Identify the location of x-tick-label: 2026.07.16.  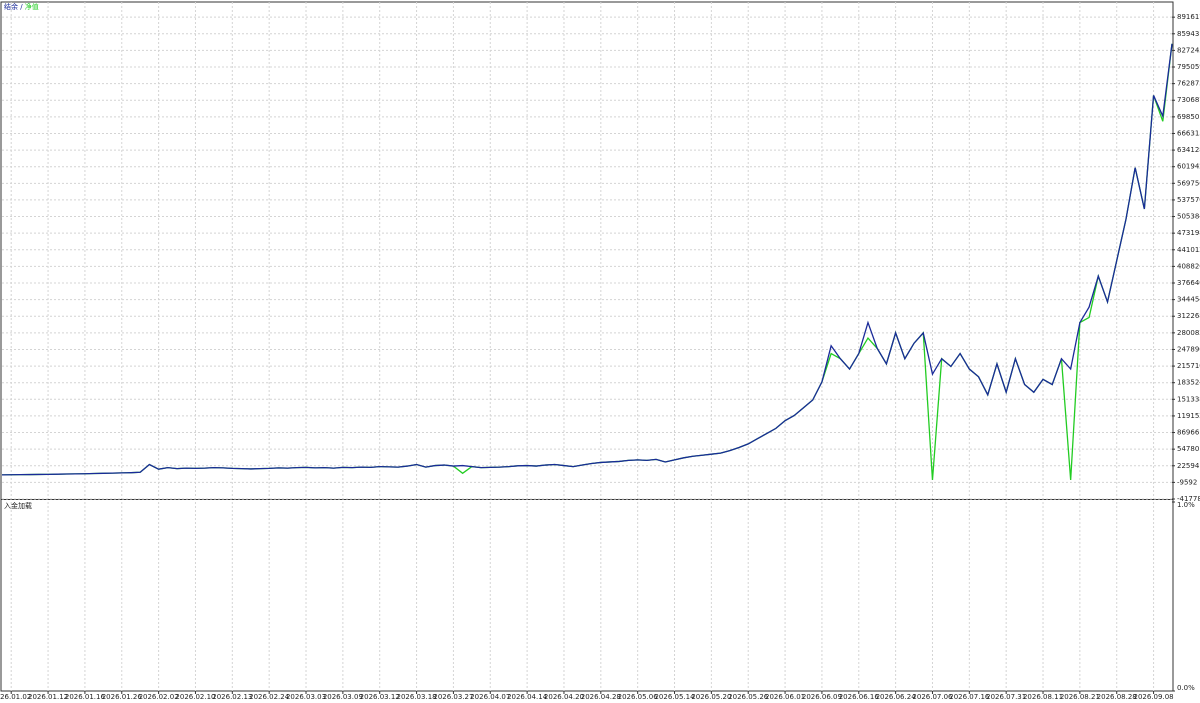
(969, 697).